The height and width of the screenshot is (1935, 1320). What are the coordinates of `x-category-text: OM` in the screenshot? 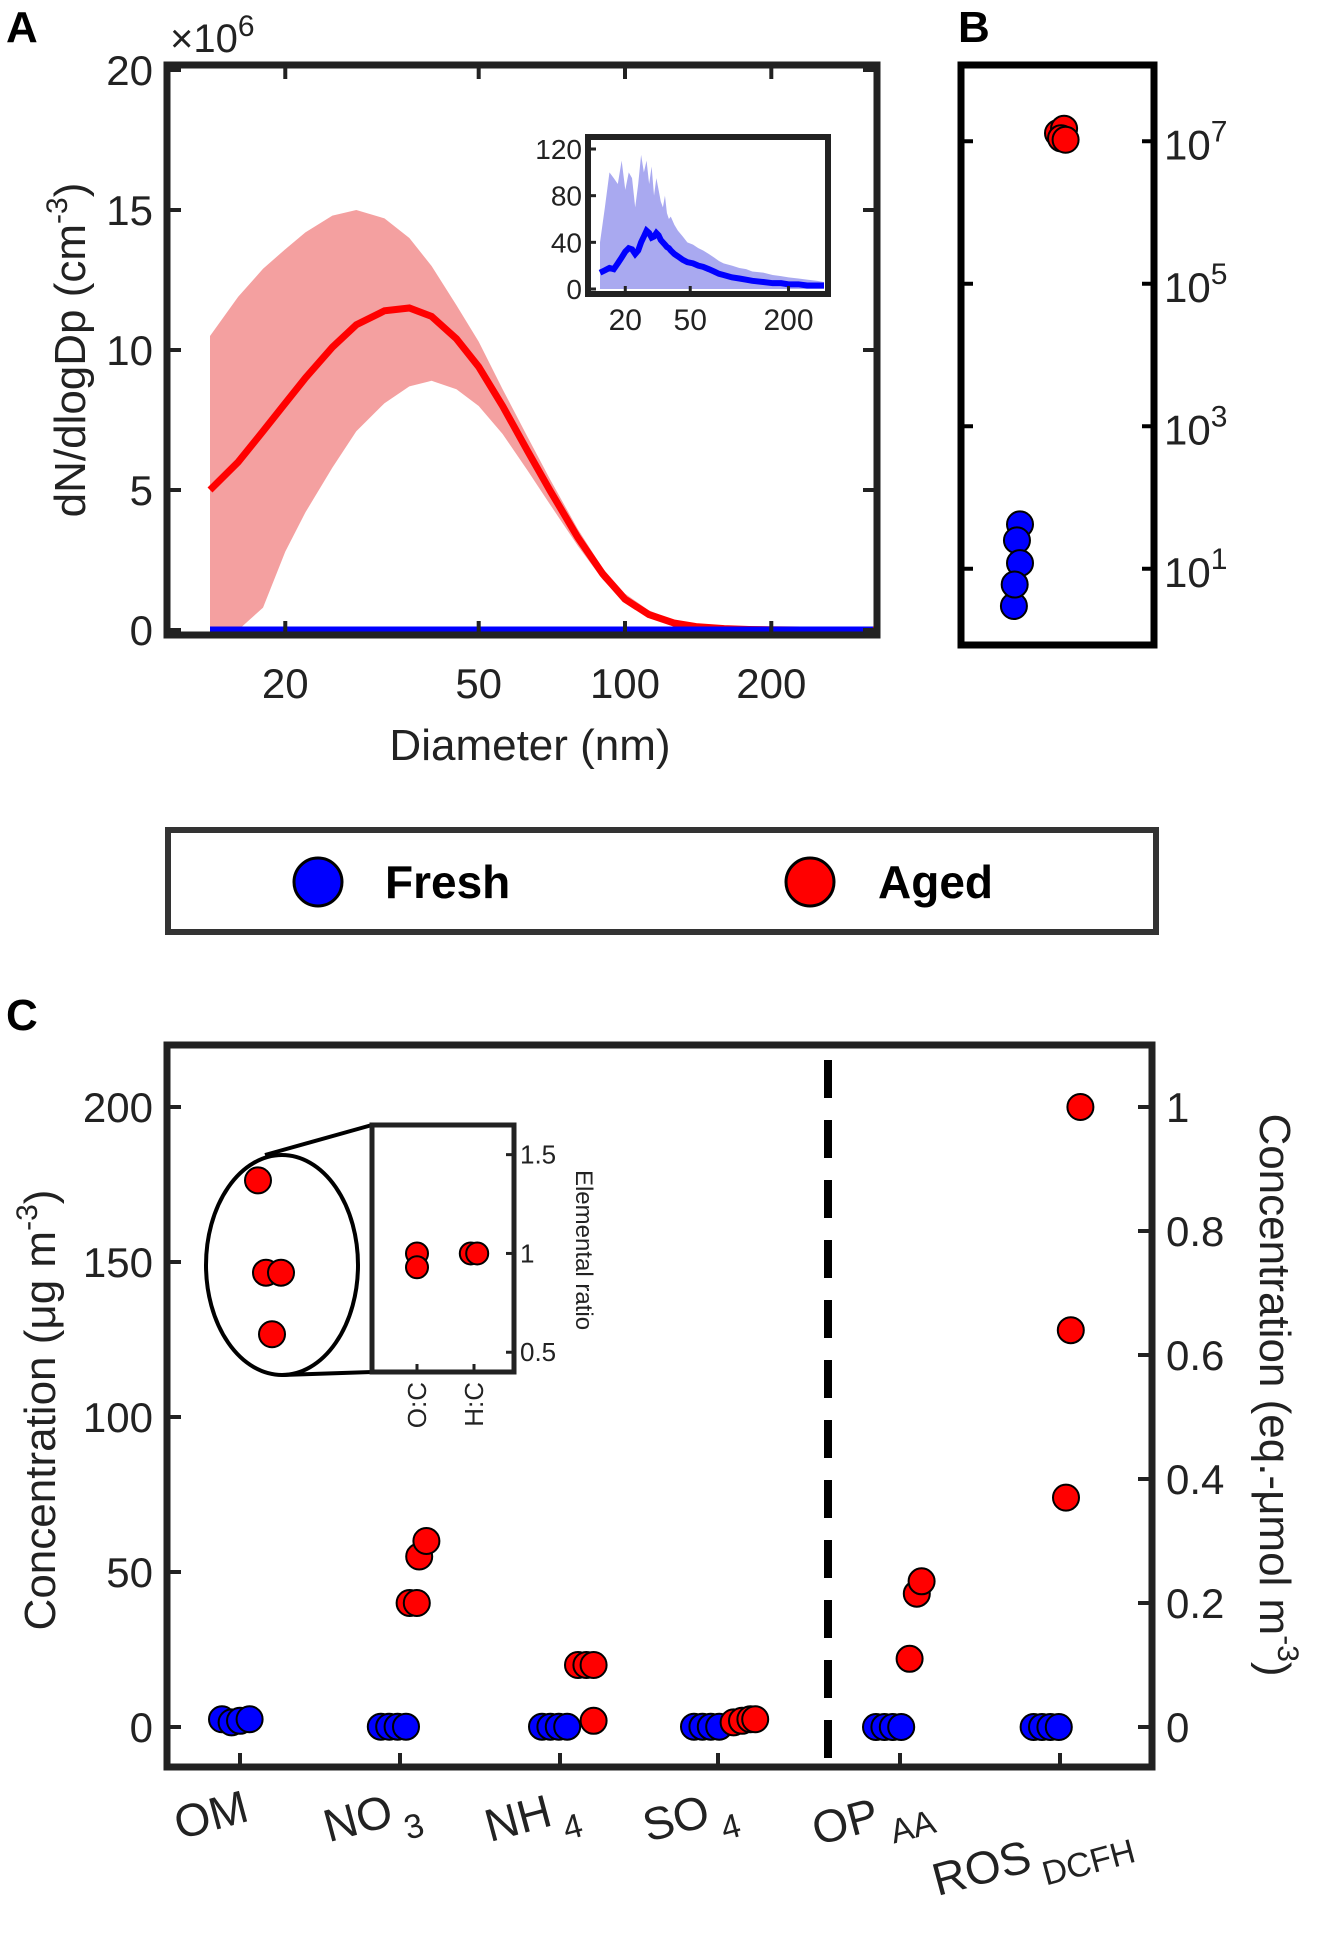 It's located at (210, 1814).